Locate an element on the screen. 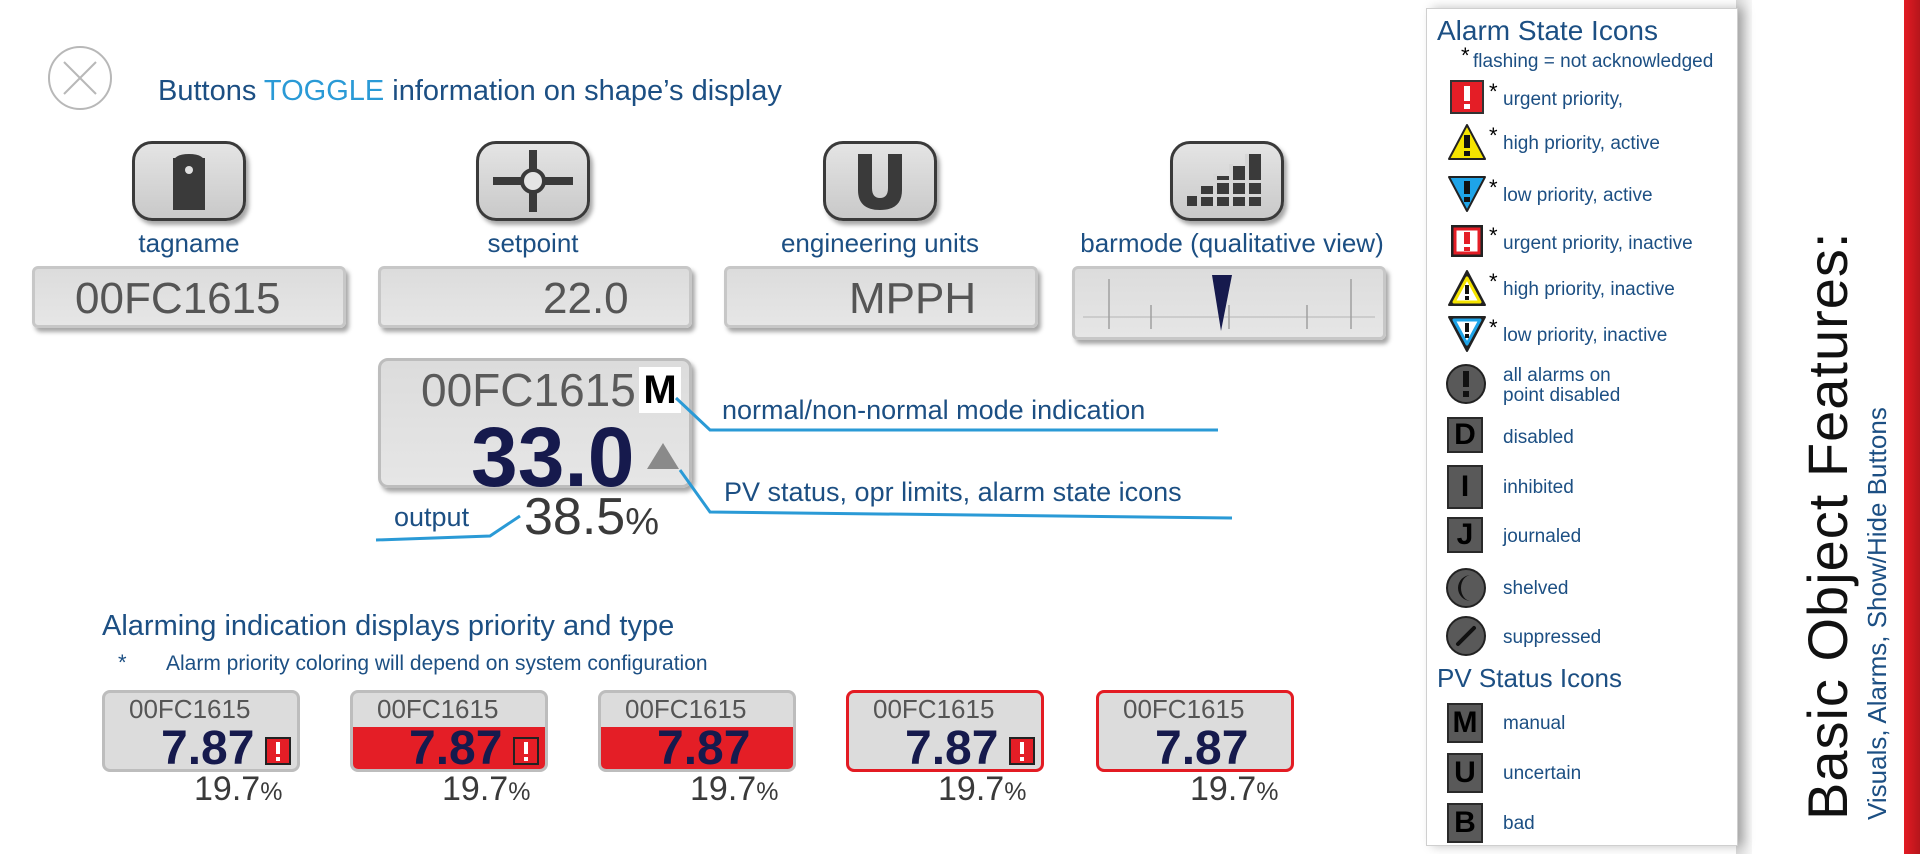 This screenshot has width=1920, height=854. main-faceplate: 00FC1615 M 33.0 is located at coordinates (535, 431).